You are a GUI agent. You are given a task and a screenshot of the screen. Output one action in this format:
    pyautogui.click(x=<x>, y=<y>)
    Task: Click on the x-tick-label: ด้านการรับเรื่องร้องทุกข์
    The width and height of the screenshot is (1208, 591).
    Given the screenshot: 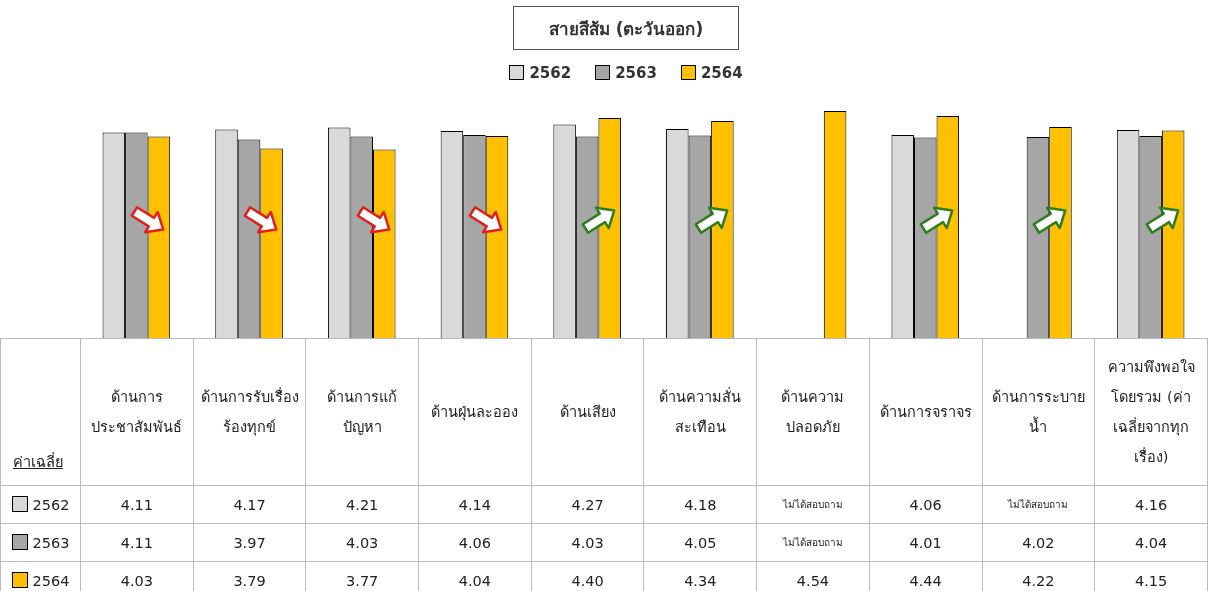 What is the action you would take?
    pyautogui.click(x=249, y=412)
    